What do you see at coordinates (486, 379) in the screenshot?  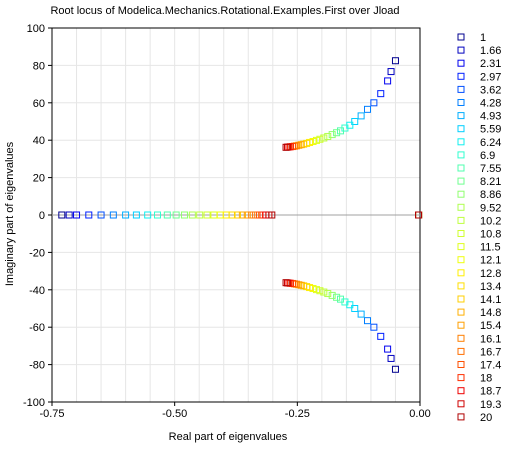 I see `legend-label: 18` at bounding box center [486, 379].